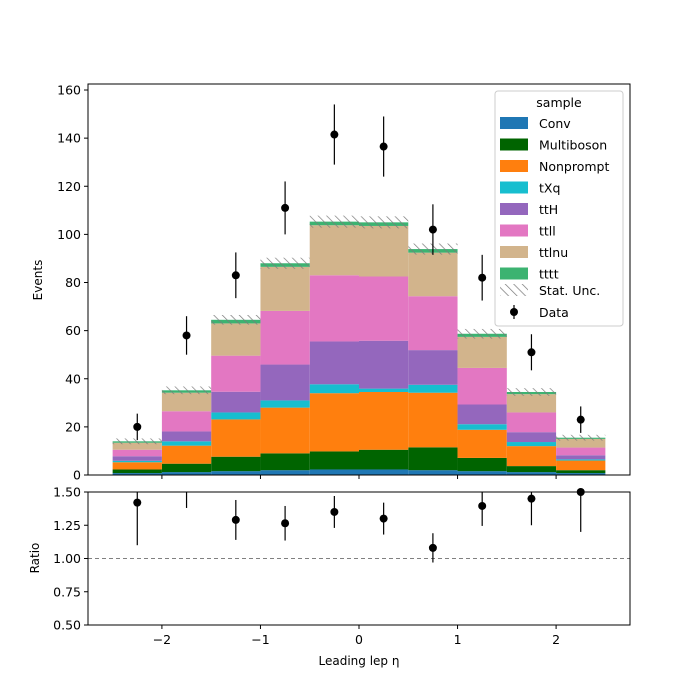 This screenshot has width=700, height=700. Describe the element at coordinates (514, 123) in the screenshot. I see `legend-swatch-conv` at that location.